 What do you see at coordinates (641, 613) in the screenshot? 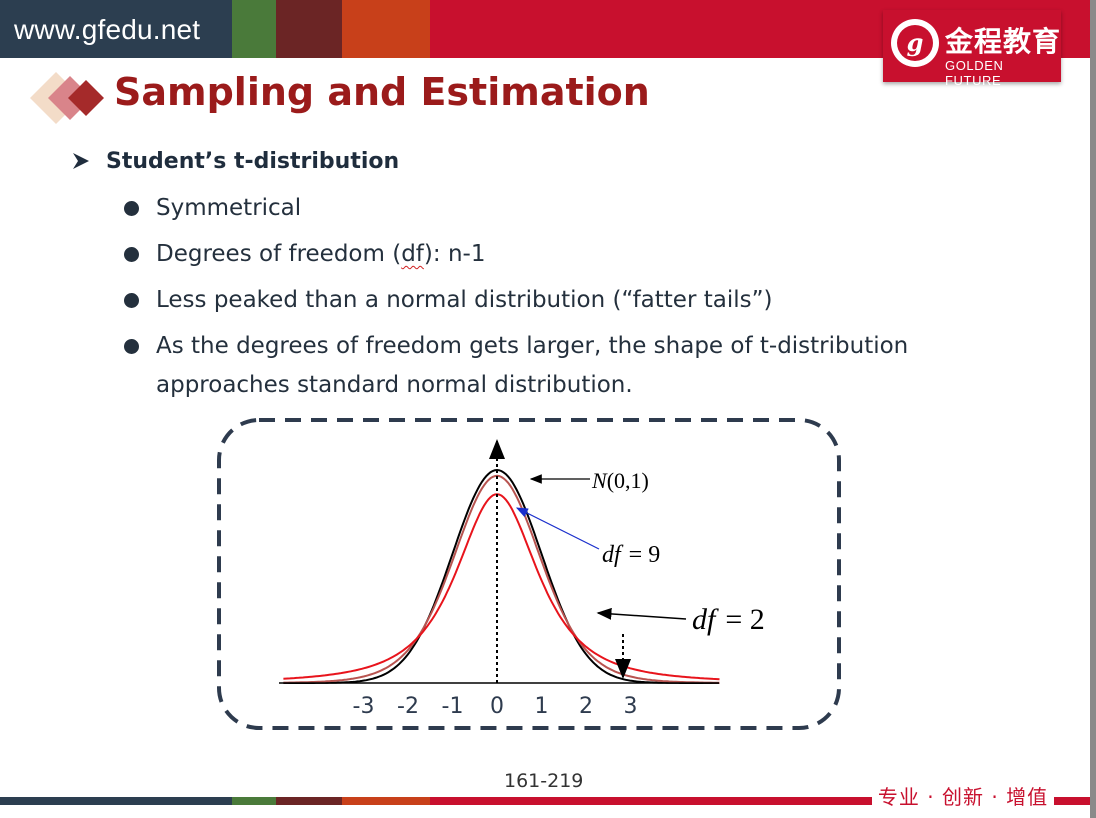
I see `df2-label-arrow` at bounding box center [641, 613].